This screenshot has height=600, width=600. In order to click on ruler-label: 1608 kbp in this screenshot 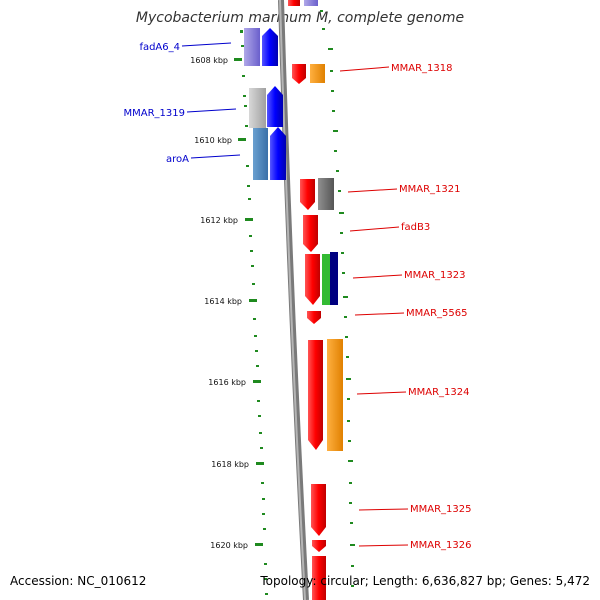, I will do `click(209, 60)`.